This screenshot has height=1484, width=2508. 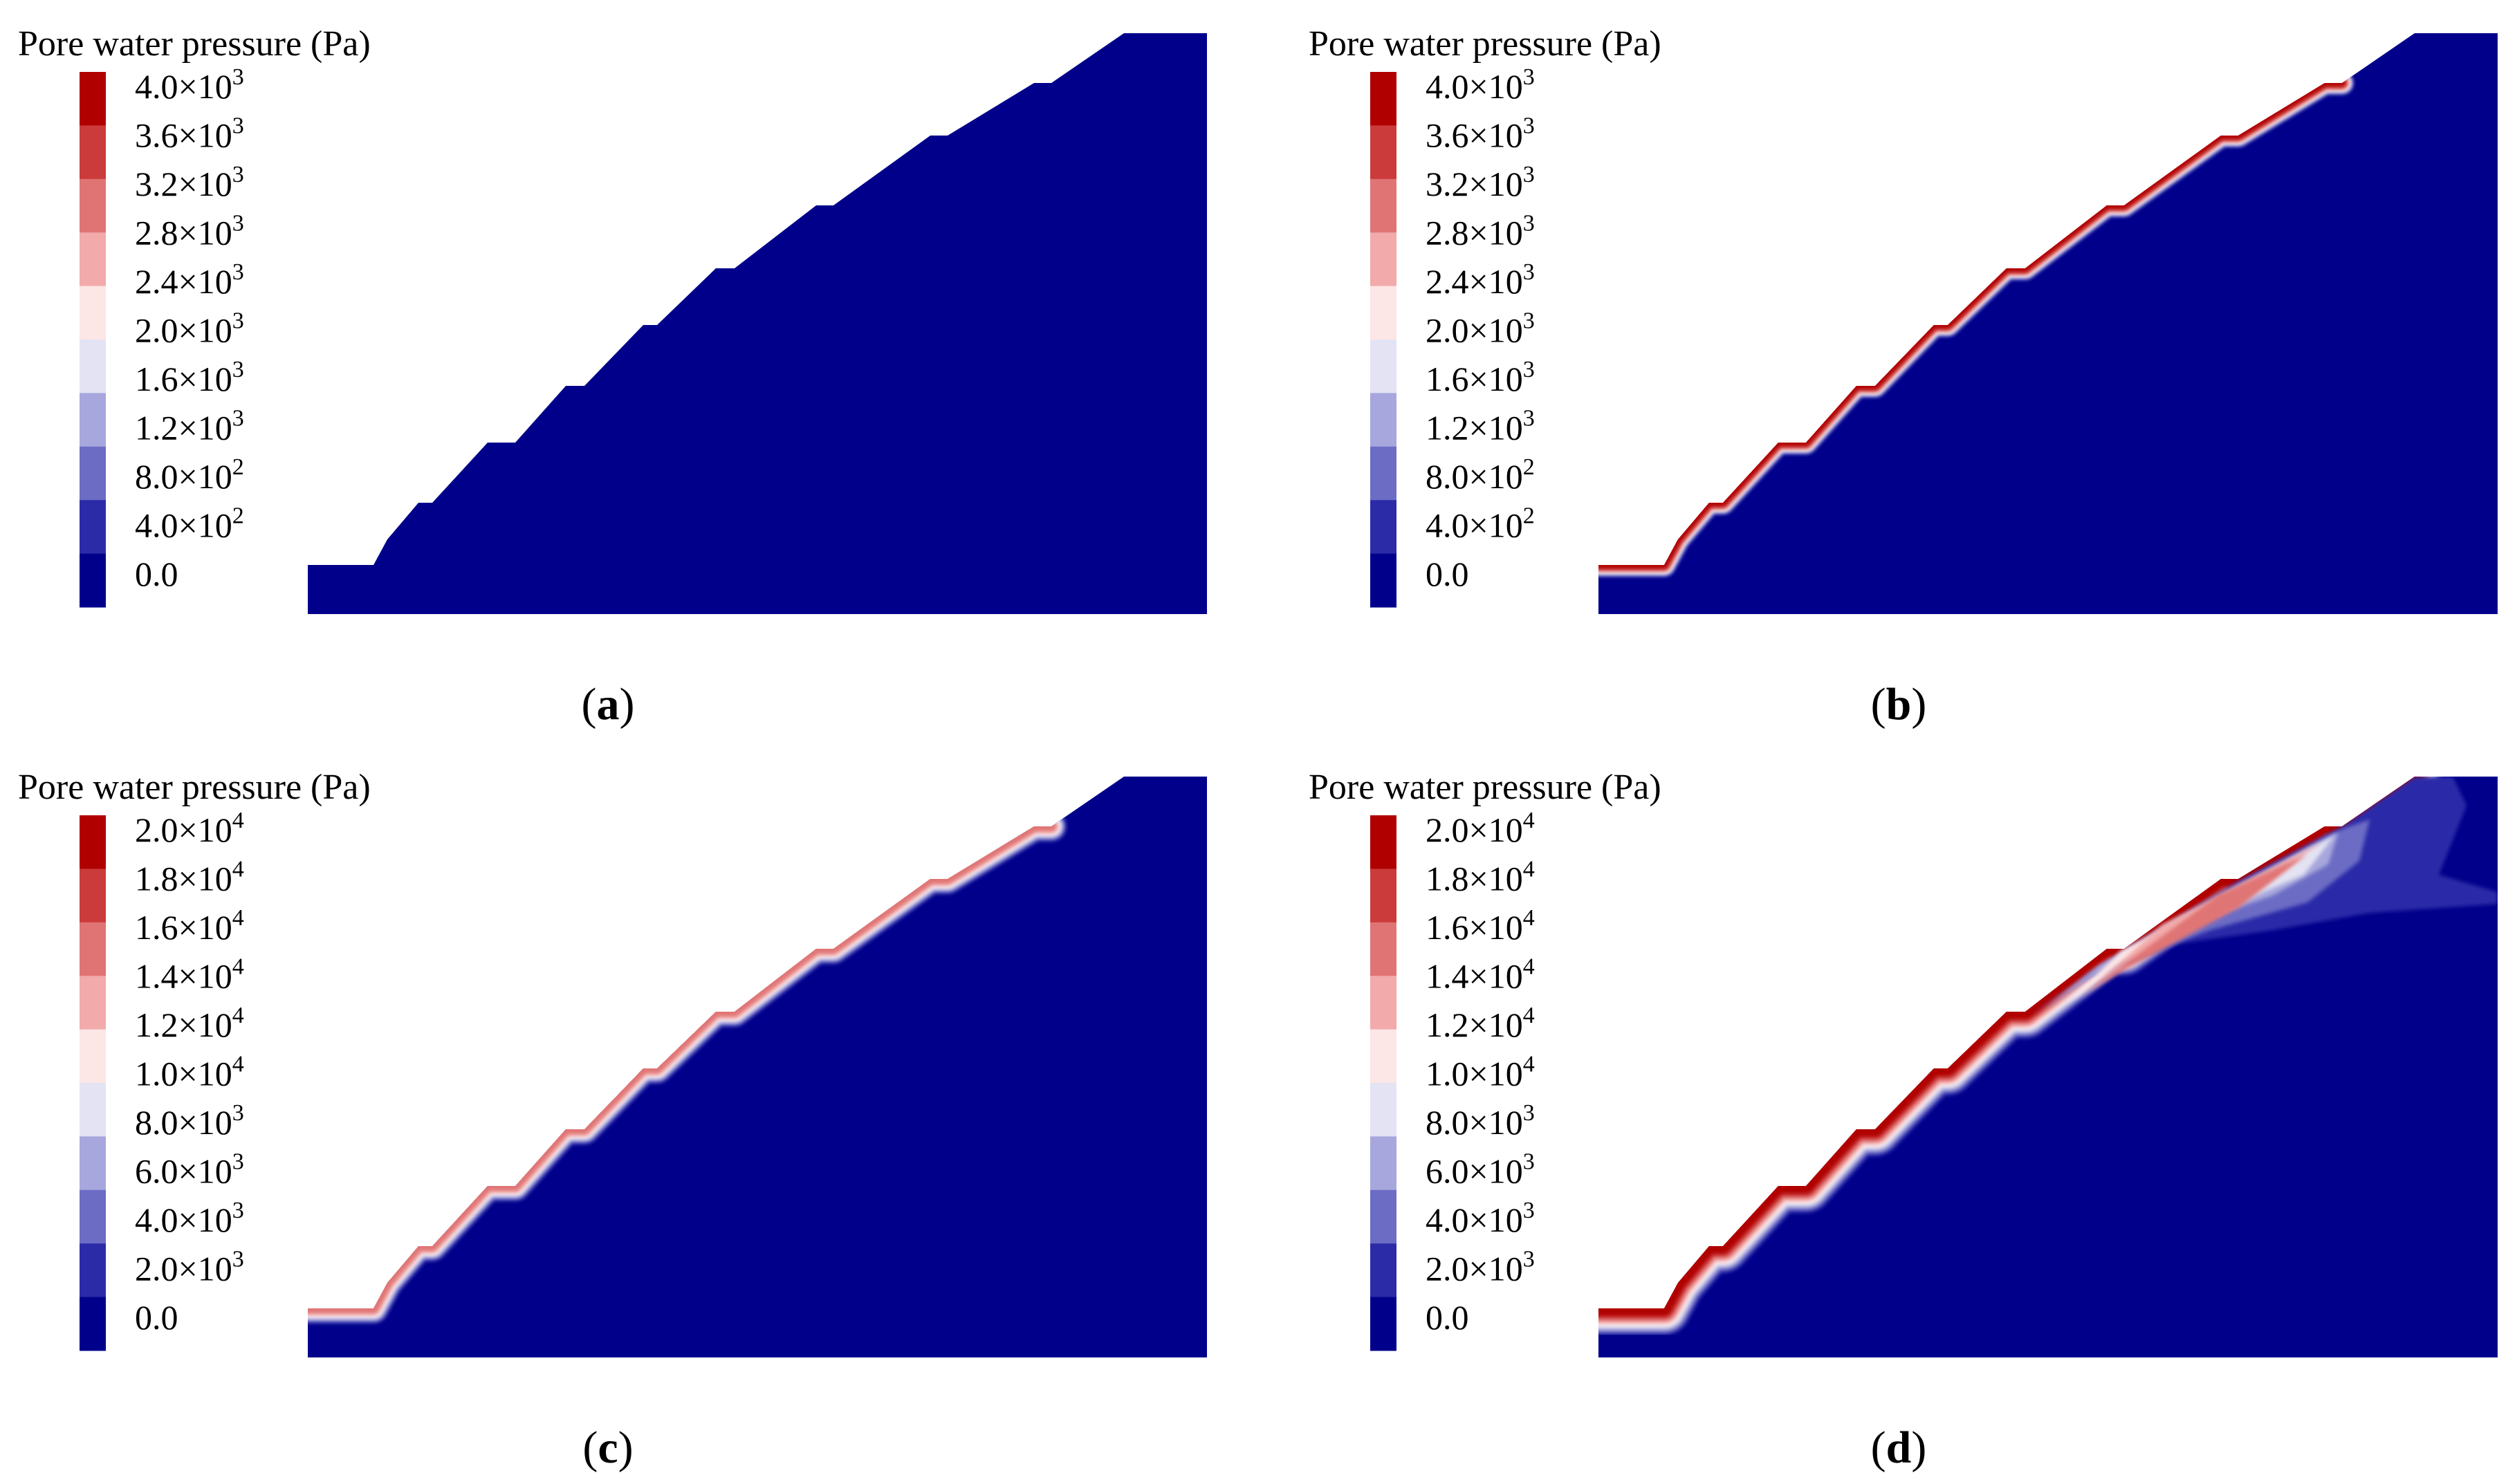 What do you see at coordinates (1899, 704) in the screenshot?
I see `panel-label: (b)` at bounding box center [1899, 704].